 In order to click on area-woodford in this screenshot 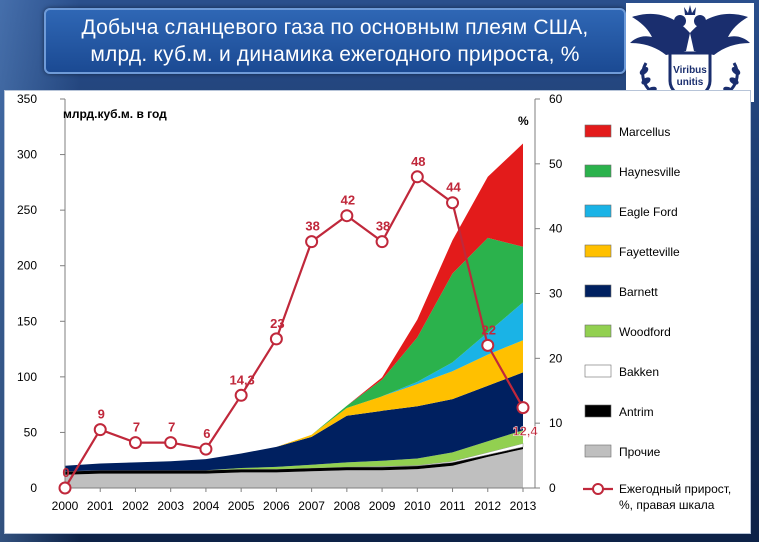, I will do `click(294, 451)`.